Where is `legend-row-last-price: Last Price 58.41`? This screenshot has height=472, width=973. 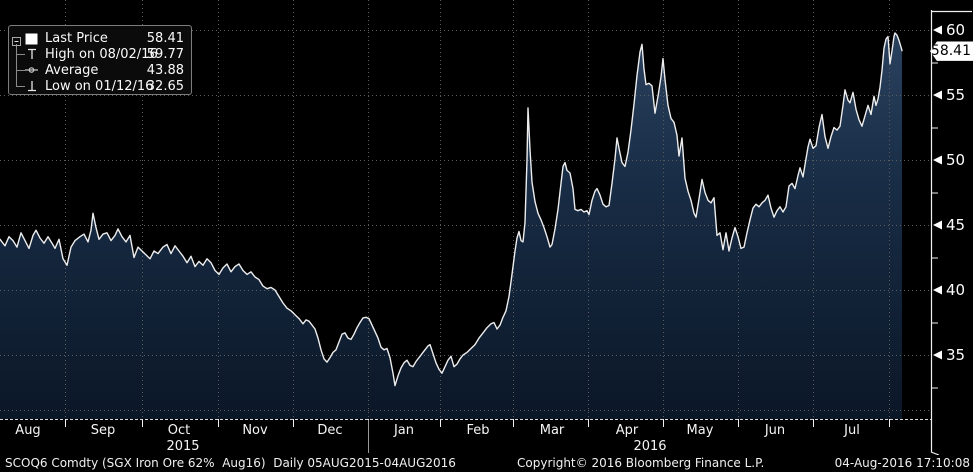 legend-row-last-price: Last Price 58.41 is located at coordinates (100, 39).